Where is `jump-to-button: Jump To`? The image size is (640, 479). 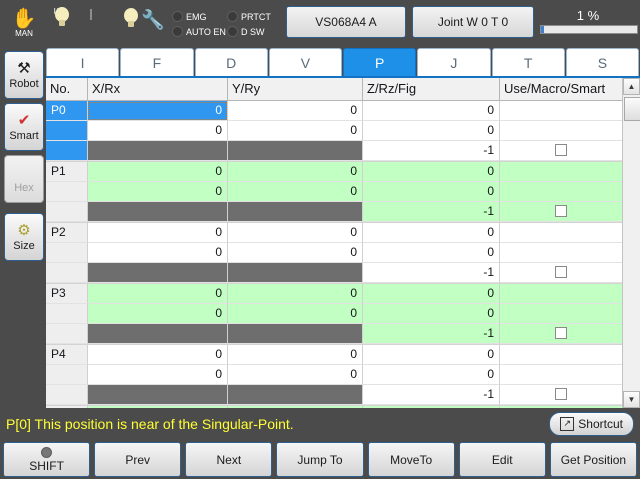
jump-to-button: Jump To is located at coordinates (320, 459).